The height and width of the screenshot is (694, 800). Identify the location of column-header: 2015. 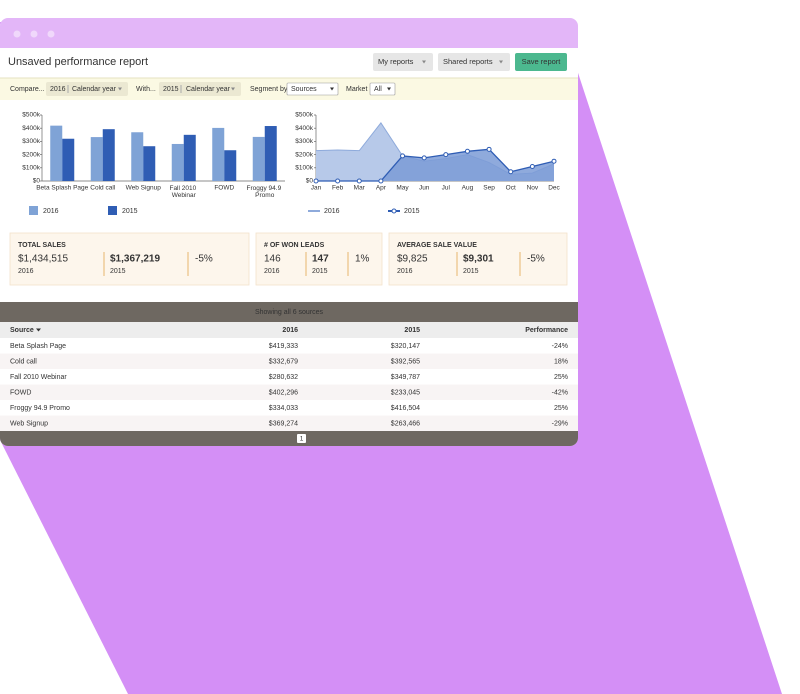
(412, 330).